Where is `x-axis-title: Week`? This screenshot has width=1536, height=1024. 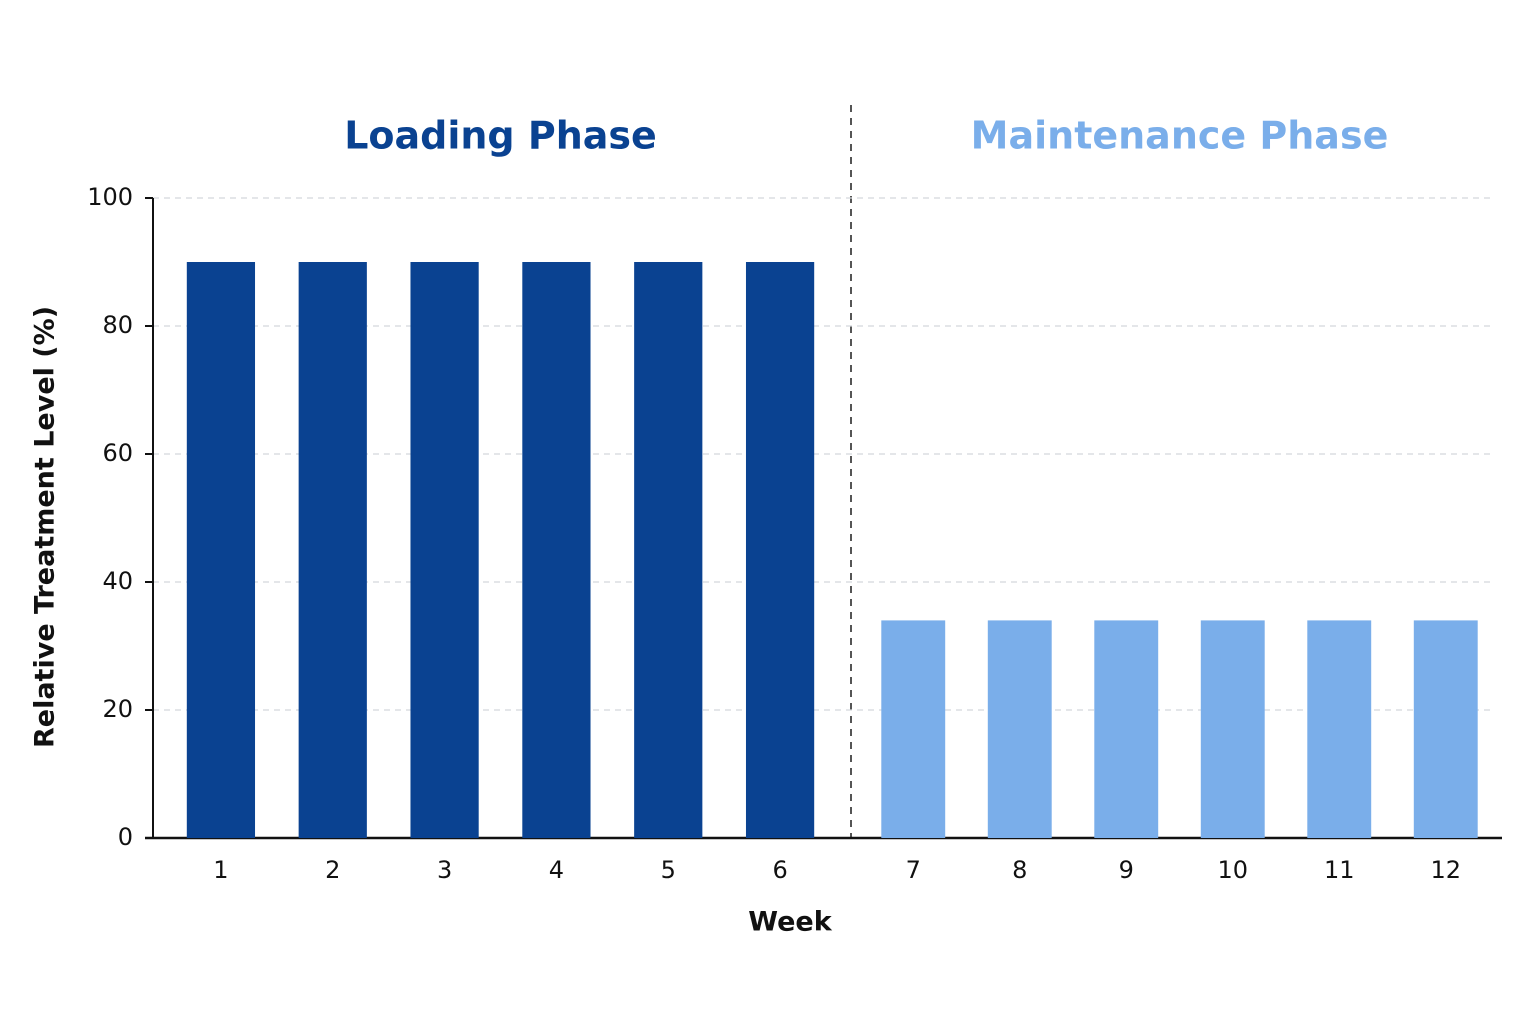 x-axis-title: Week is located at coordinates (790, 922).